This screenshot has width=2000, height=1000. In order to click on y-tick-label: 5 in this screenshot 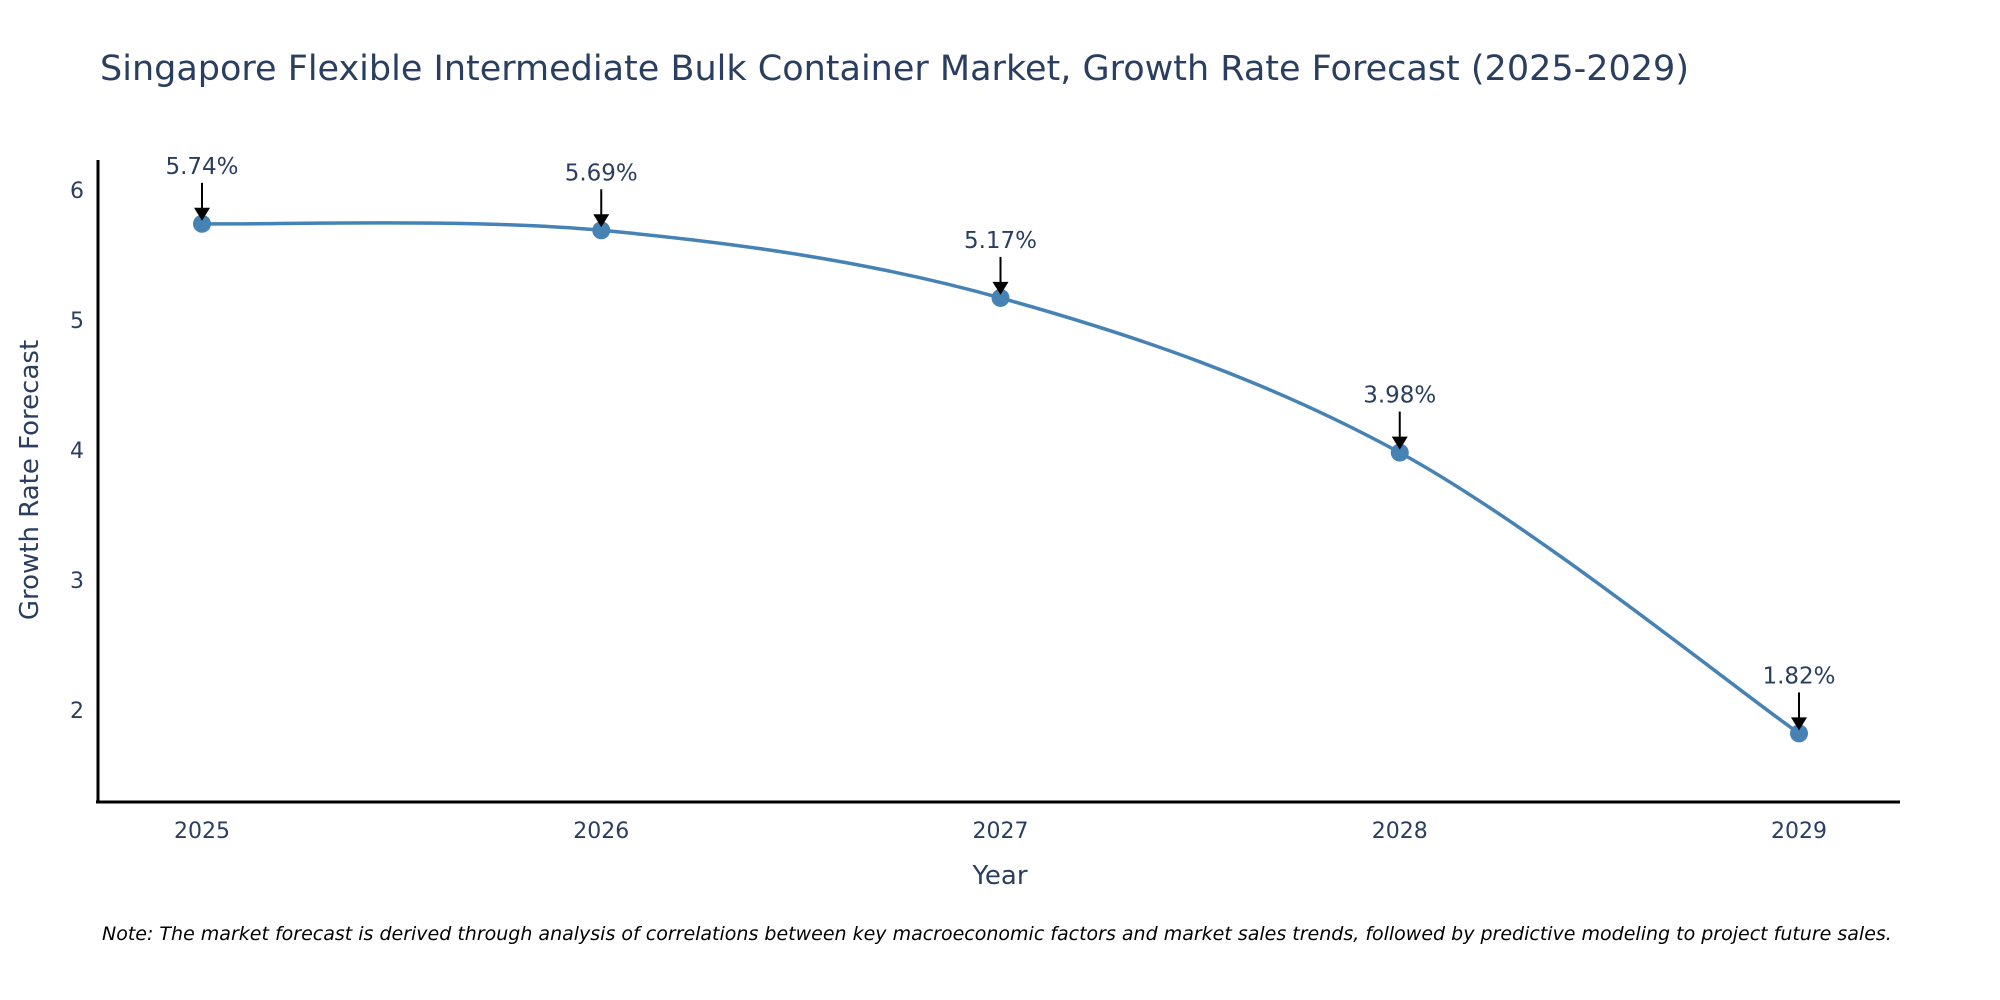, I will do `click(77, 321)`.